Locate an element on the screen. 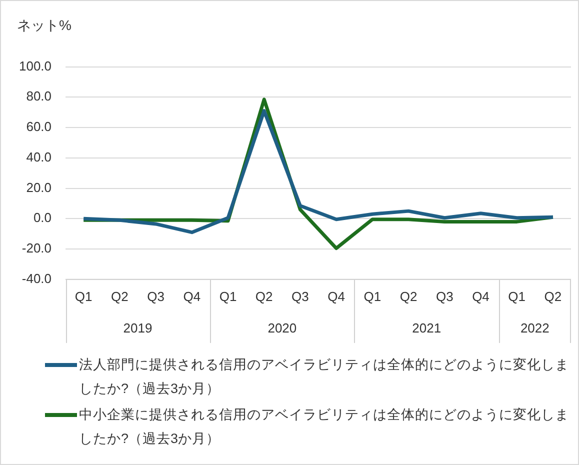 This screenshot has width=579, height=465. text: 2022 is located at coordinates (535, 328).